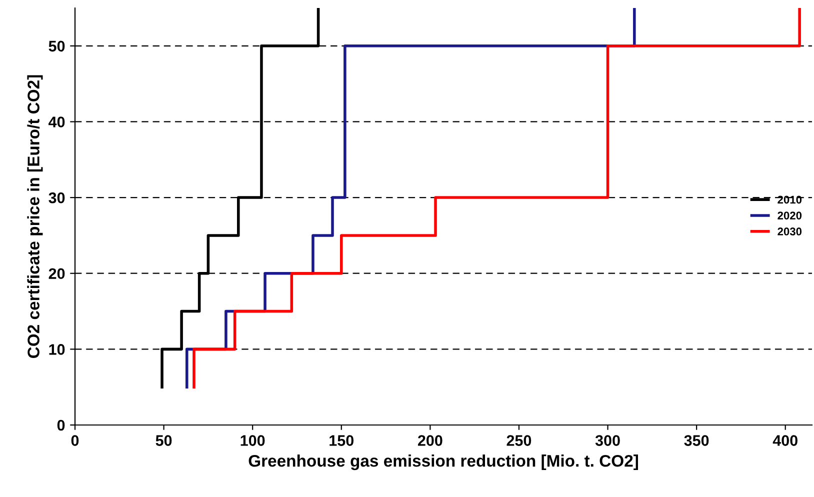 The image size is (814, 497). I want to click on y-tick-label: 30, so click(56, 198).